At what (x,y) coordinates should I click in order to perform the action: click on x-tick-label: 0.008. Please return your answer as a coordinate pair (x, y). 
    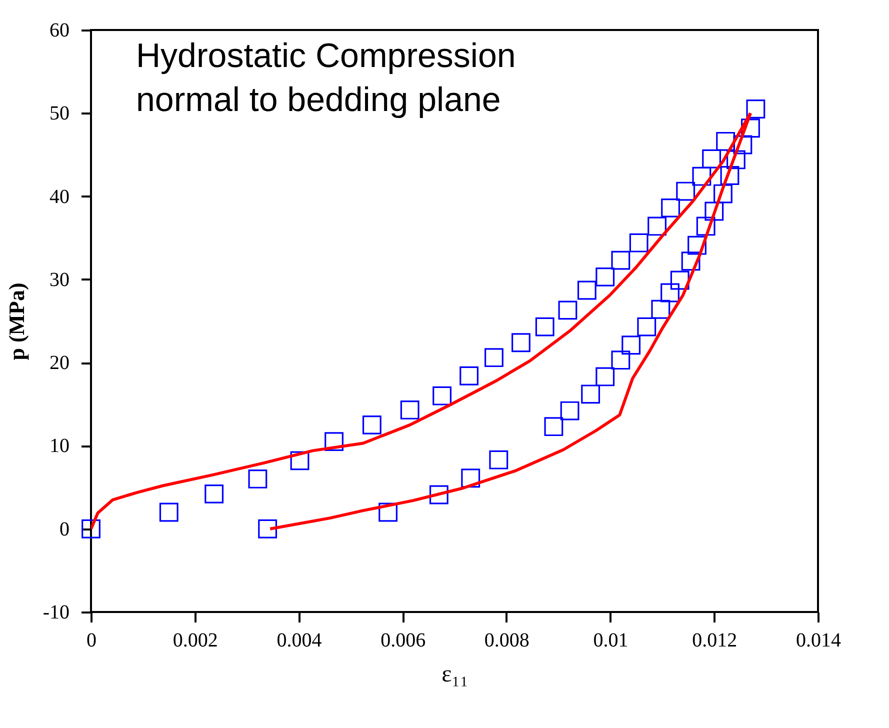
    Looking at the image, I should click on (507, 641).